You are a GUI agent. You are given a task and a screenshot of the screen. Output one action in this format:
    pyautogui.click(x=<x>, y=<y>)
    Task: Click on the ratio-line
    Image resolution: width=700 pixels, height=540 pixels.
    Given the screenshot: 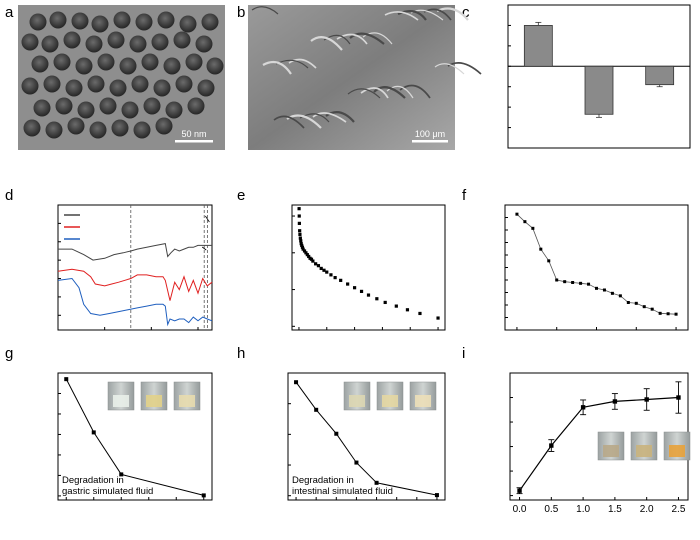 What is the action you would take?
    pyautogui.click(x=599, y=444)
    